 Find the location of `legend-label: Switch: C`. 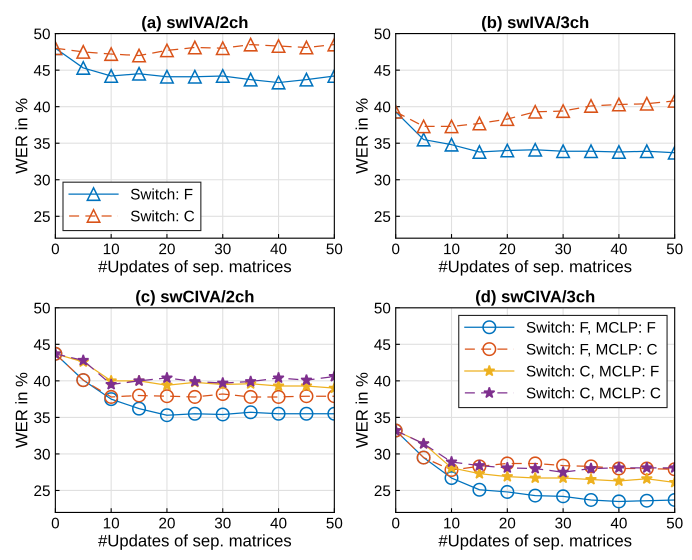

legend-label: Switch: C is located at coordinates (162, 216).